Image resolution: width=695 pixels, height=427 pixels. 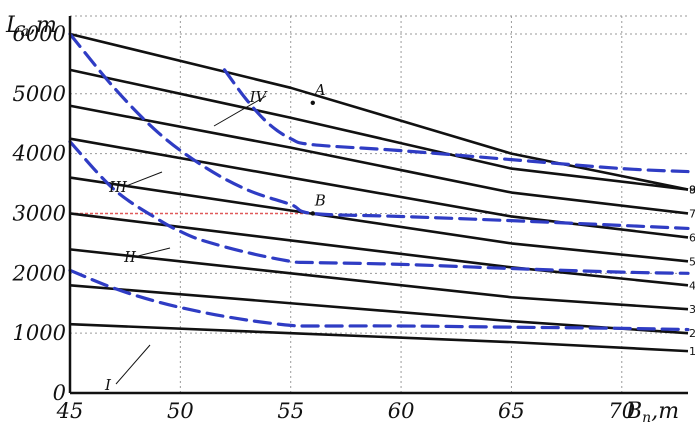 I want to click on series-label-IV: IV, so click(x=259, y=97).